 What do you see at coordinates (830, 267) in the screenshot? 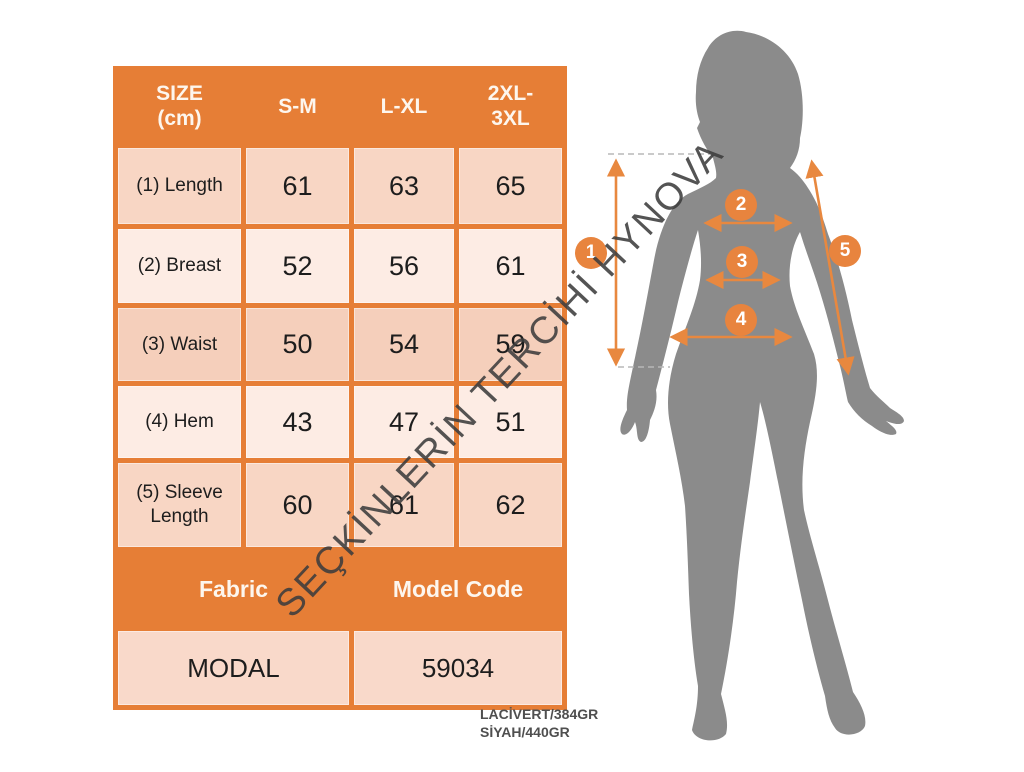
I see `sleeve-arrow` at bounding box center [830, 267].